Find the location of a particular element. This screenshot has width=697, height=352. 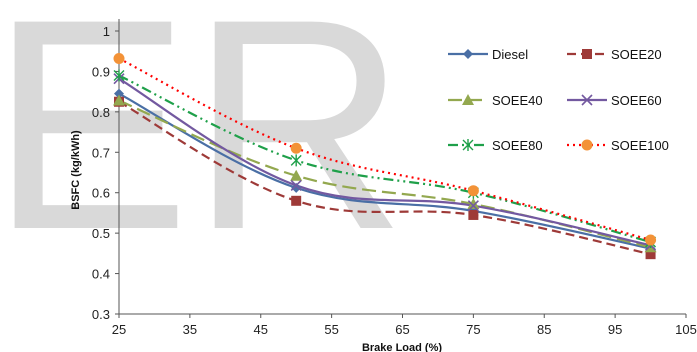

legend-label-soee20: SOEE20 is located at coordinates (636, 54).